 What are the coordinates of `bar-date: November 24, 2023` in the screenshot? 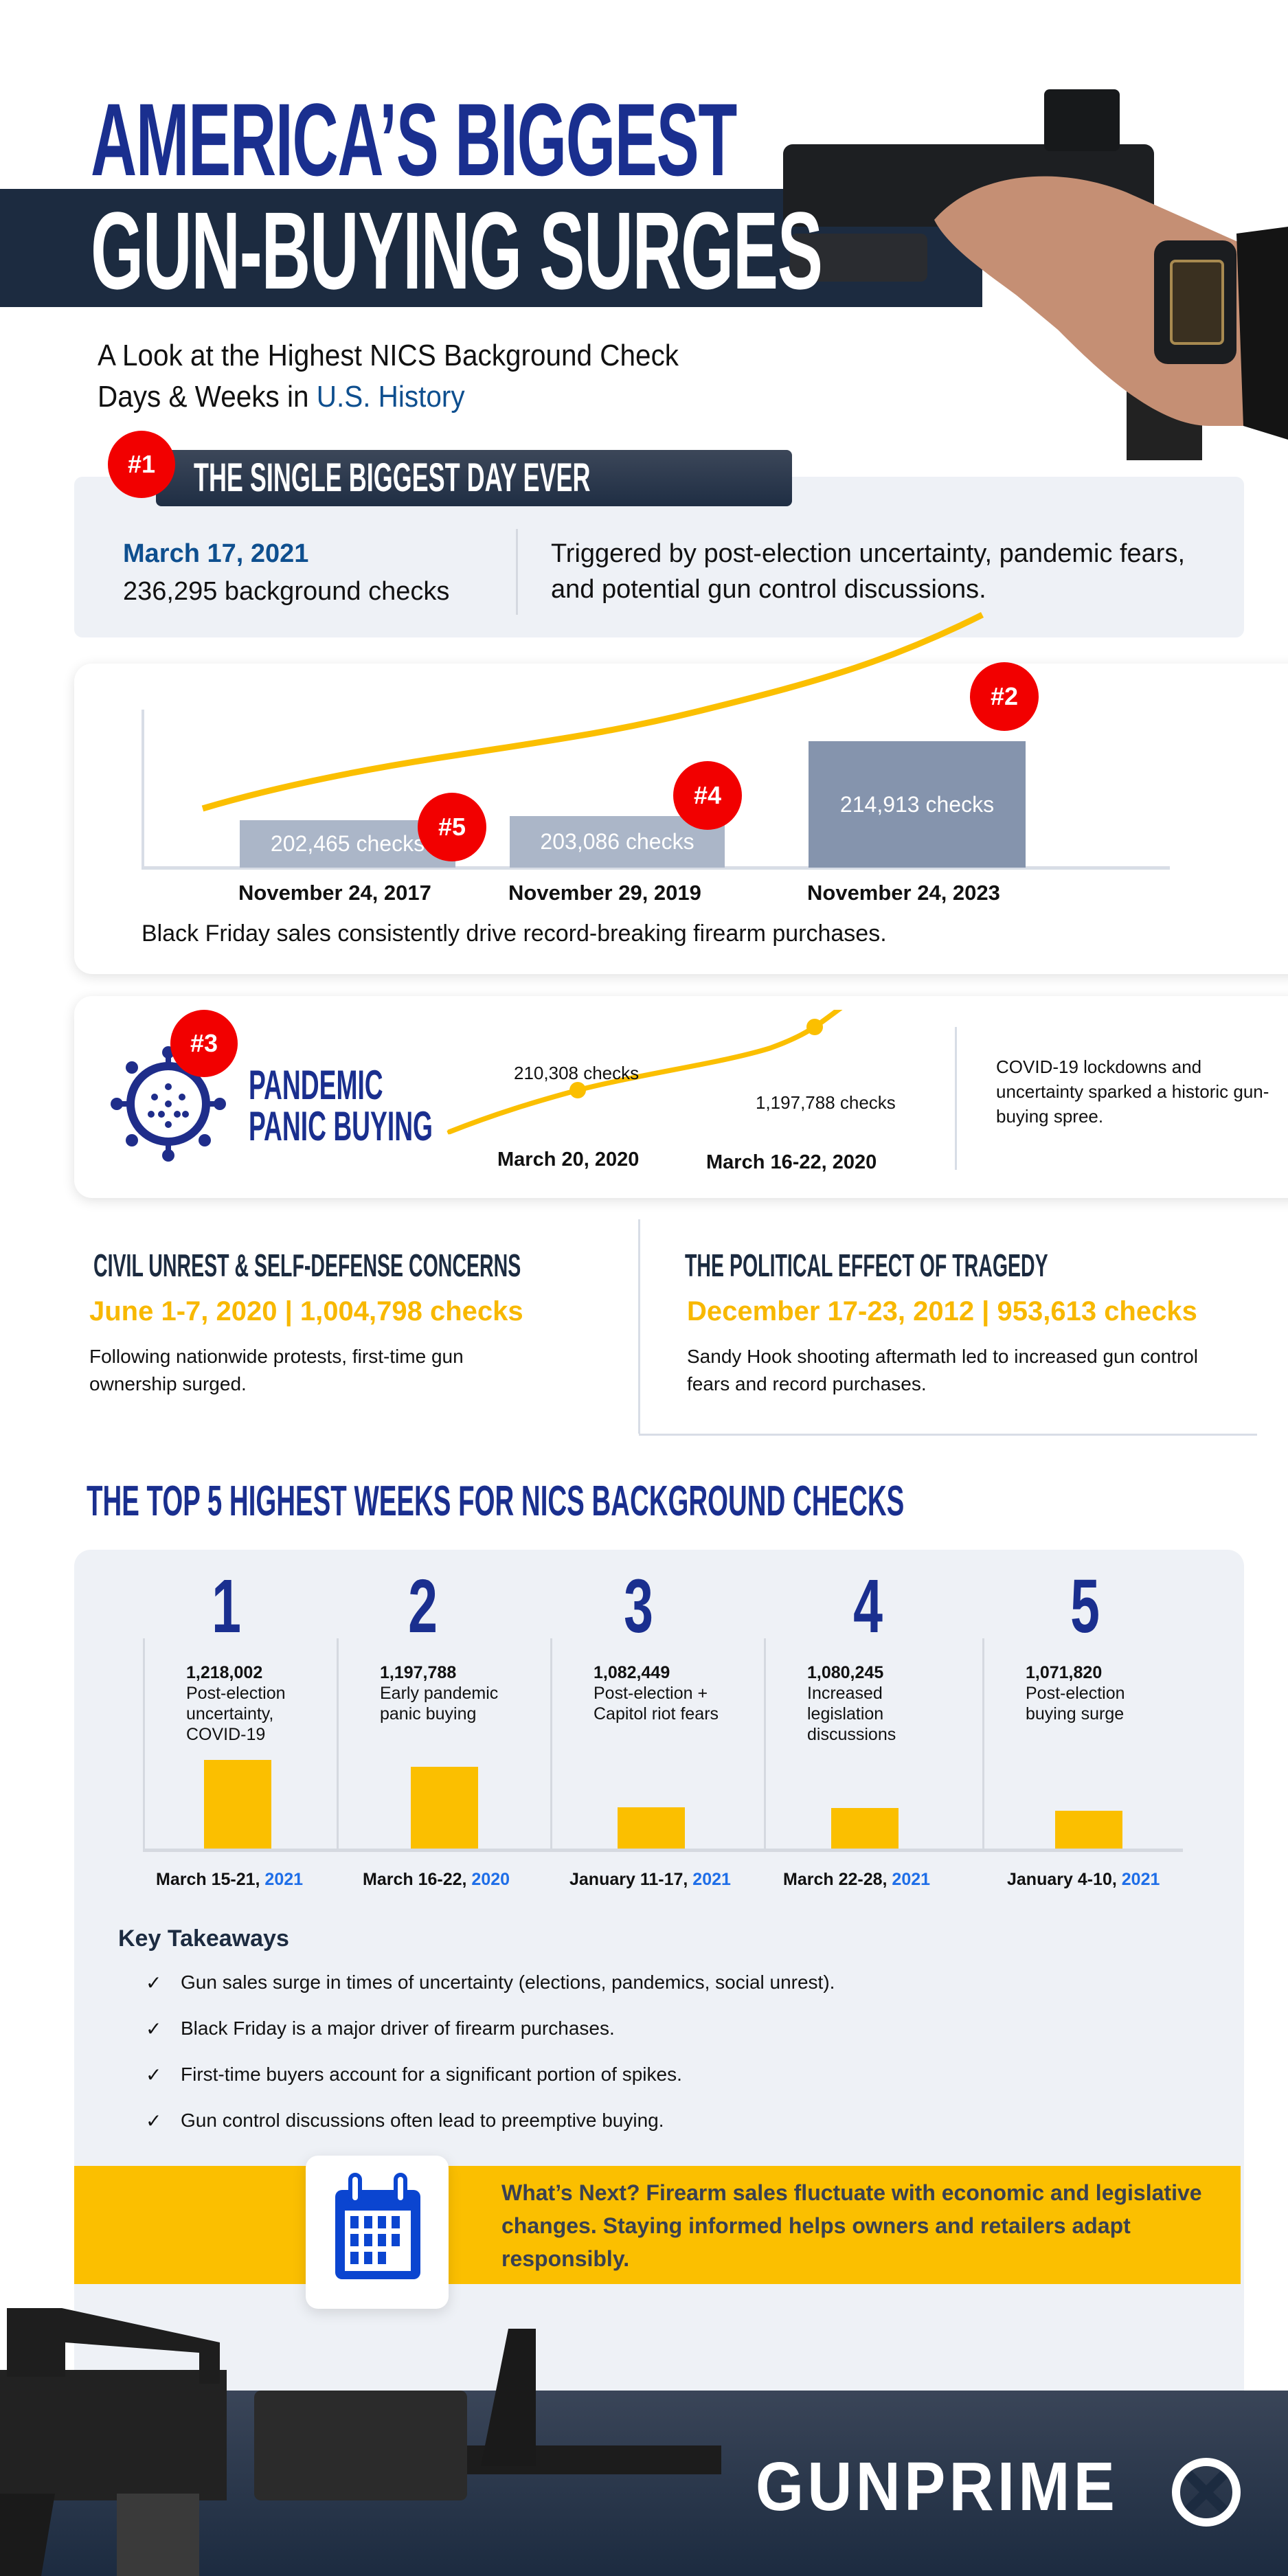 It's located at (903, 893).